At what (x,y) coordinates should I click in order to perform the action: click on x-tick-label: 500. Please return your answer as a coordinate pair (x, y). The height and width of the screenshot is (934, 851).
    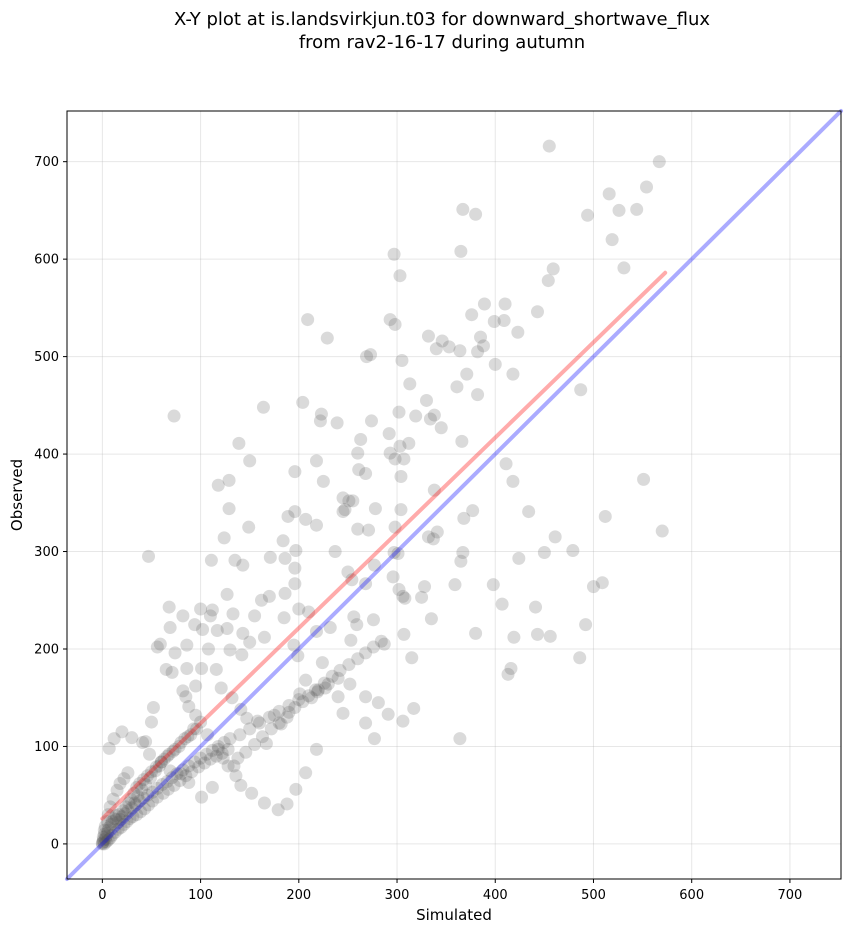
    Looking at the image, I should click on (593, 895).